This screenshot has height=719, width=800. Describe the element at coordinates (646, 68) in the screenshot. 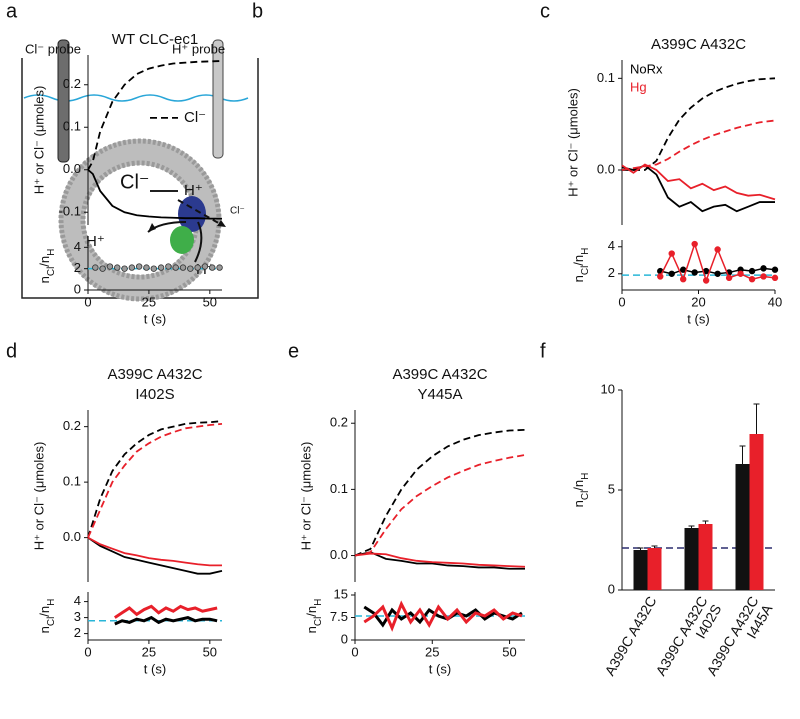

I see `legend-label: NoRx` at that location.